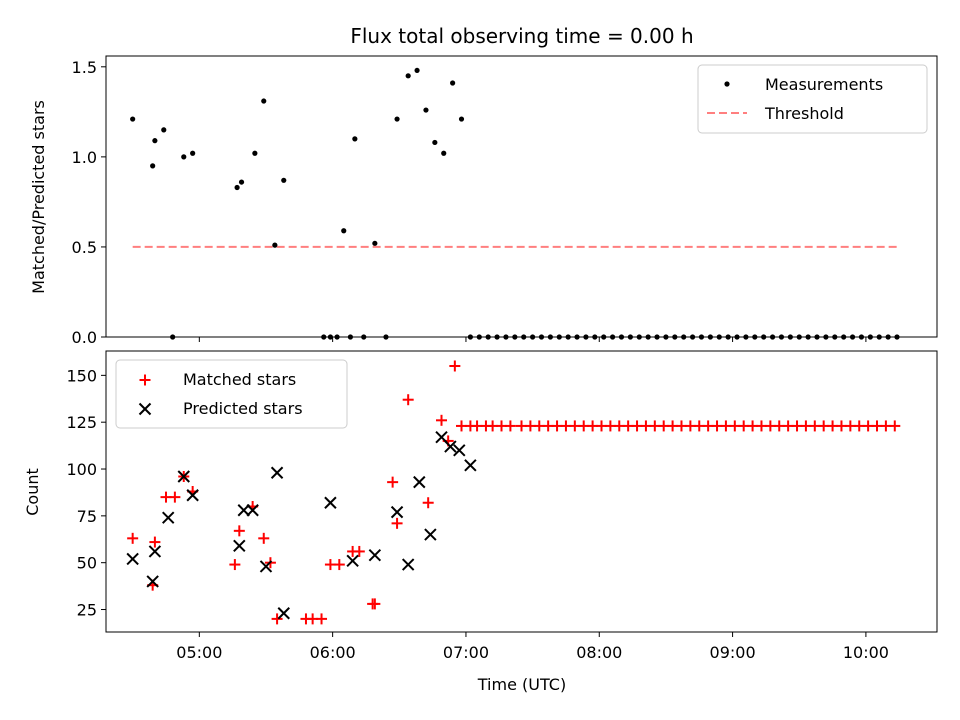 This screenshot has height=720, width=960. I want to click on top-y-tick-label: 1.0, so click(84, 157).